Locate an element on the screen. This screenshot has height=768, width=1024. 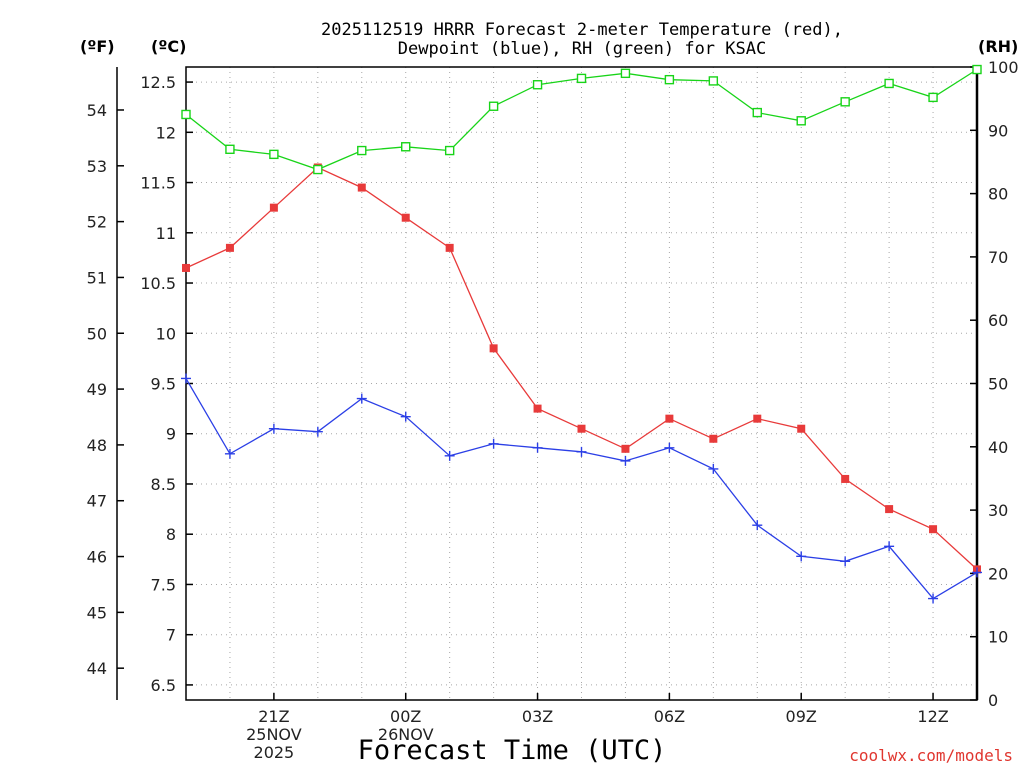
celsius-tick-label: 8 is located at coordinates (171, 534).